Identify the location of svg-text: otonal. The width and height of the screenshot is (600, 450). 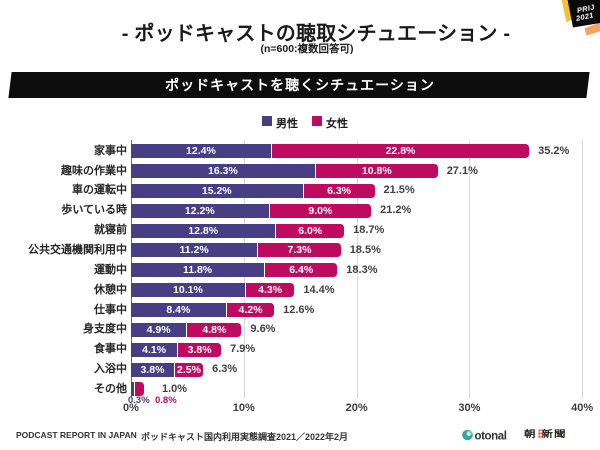
(491, 437).